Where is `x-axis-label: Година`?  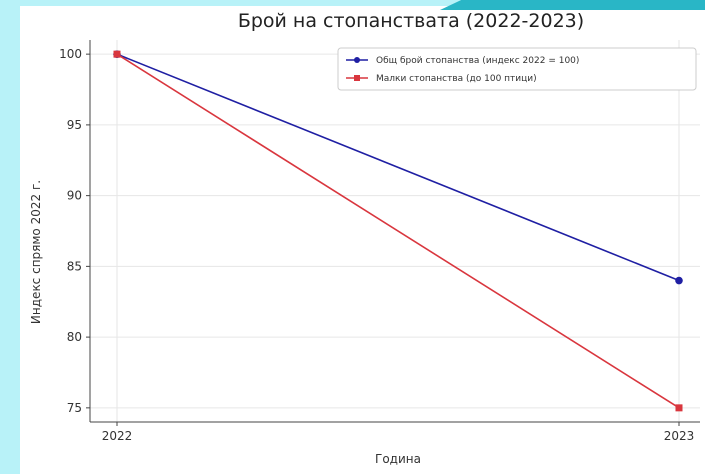 x-axis-label: Година is located at coordinates (398, 459).